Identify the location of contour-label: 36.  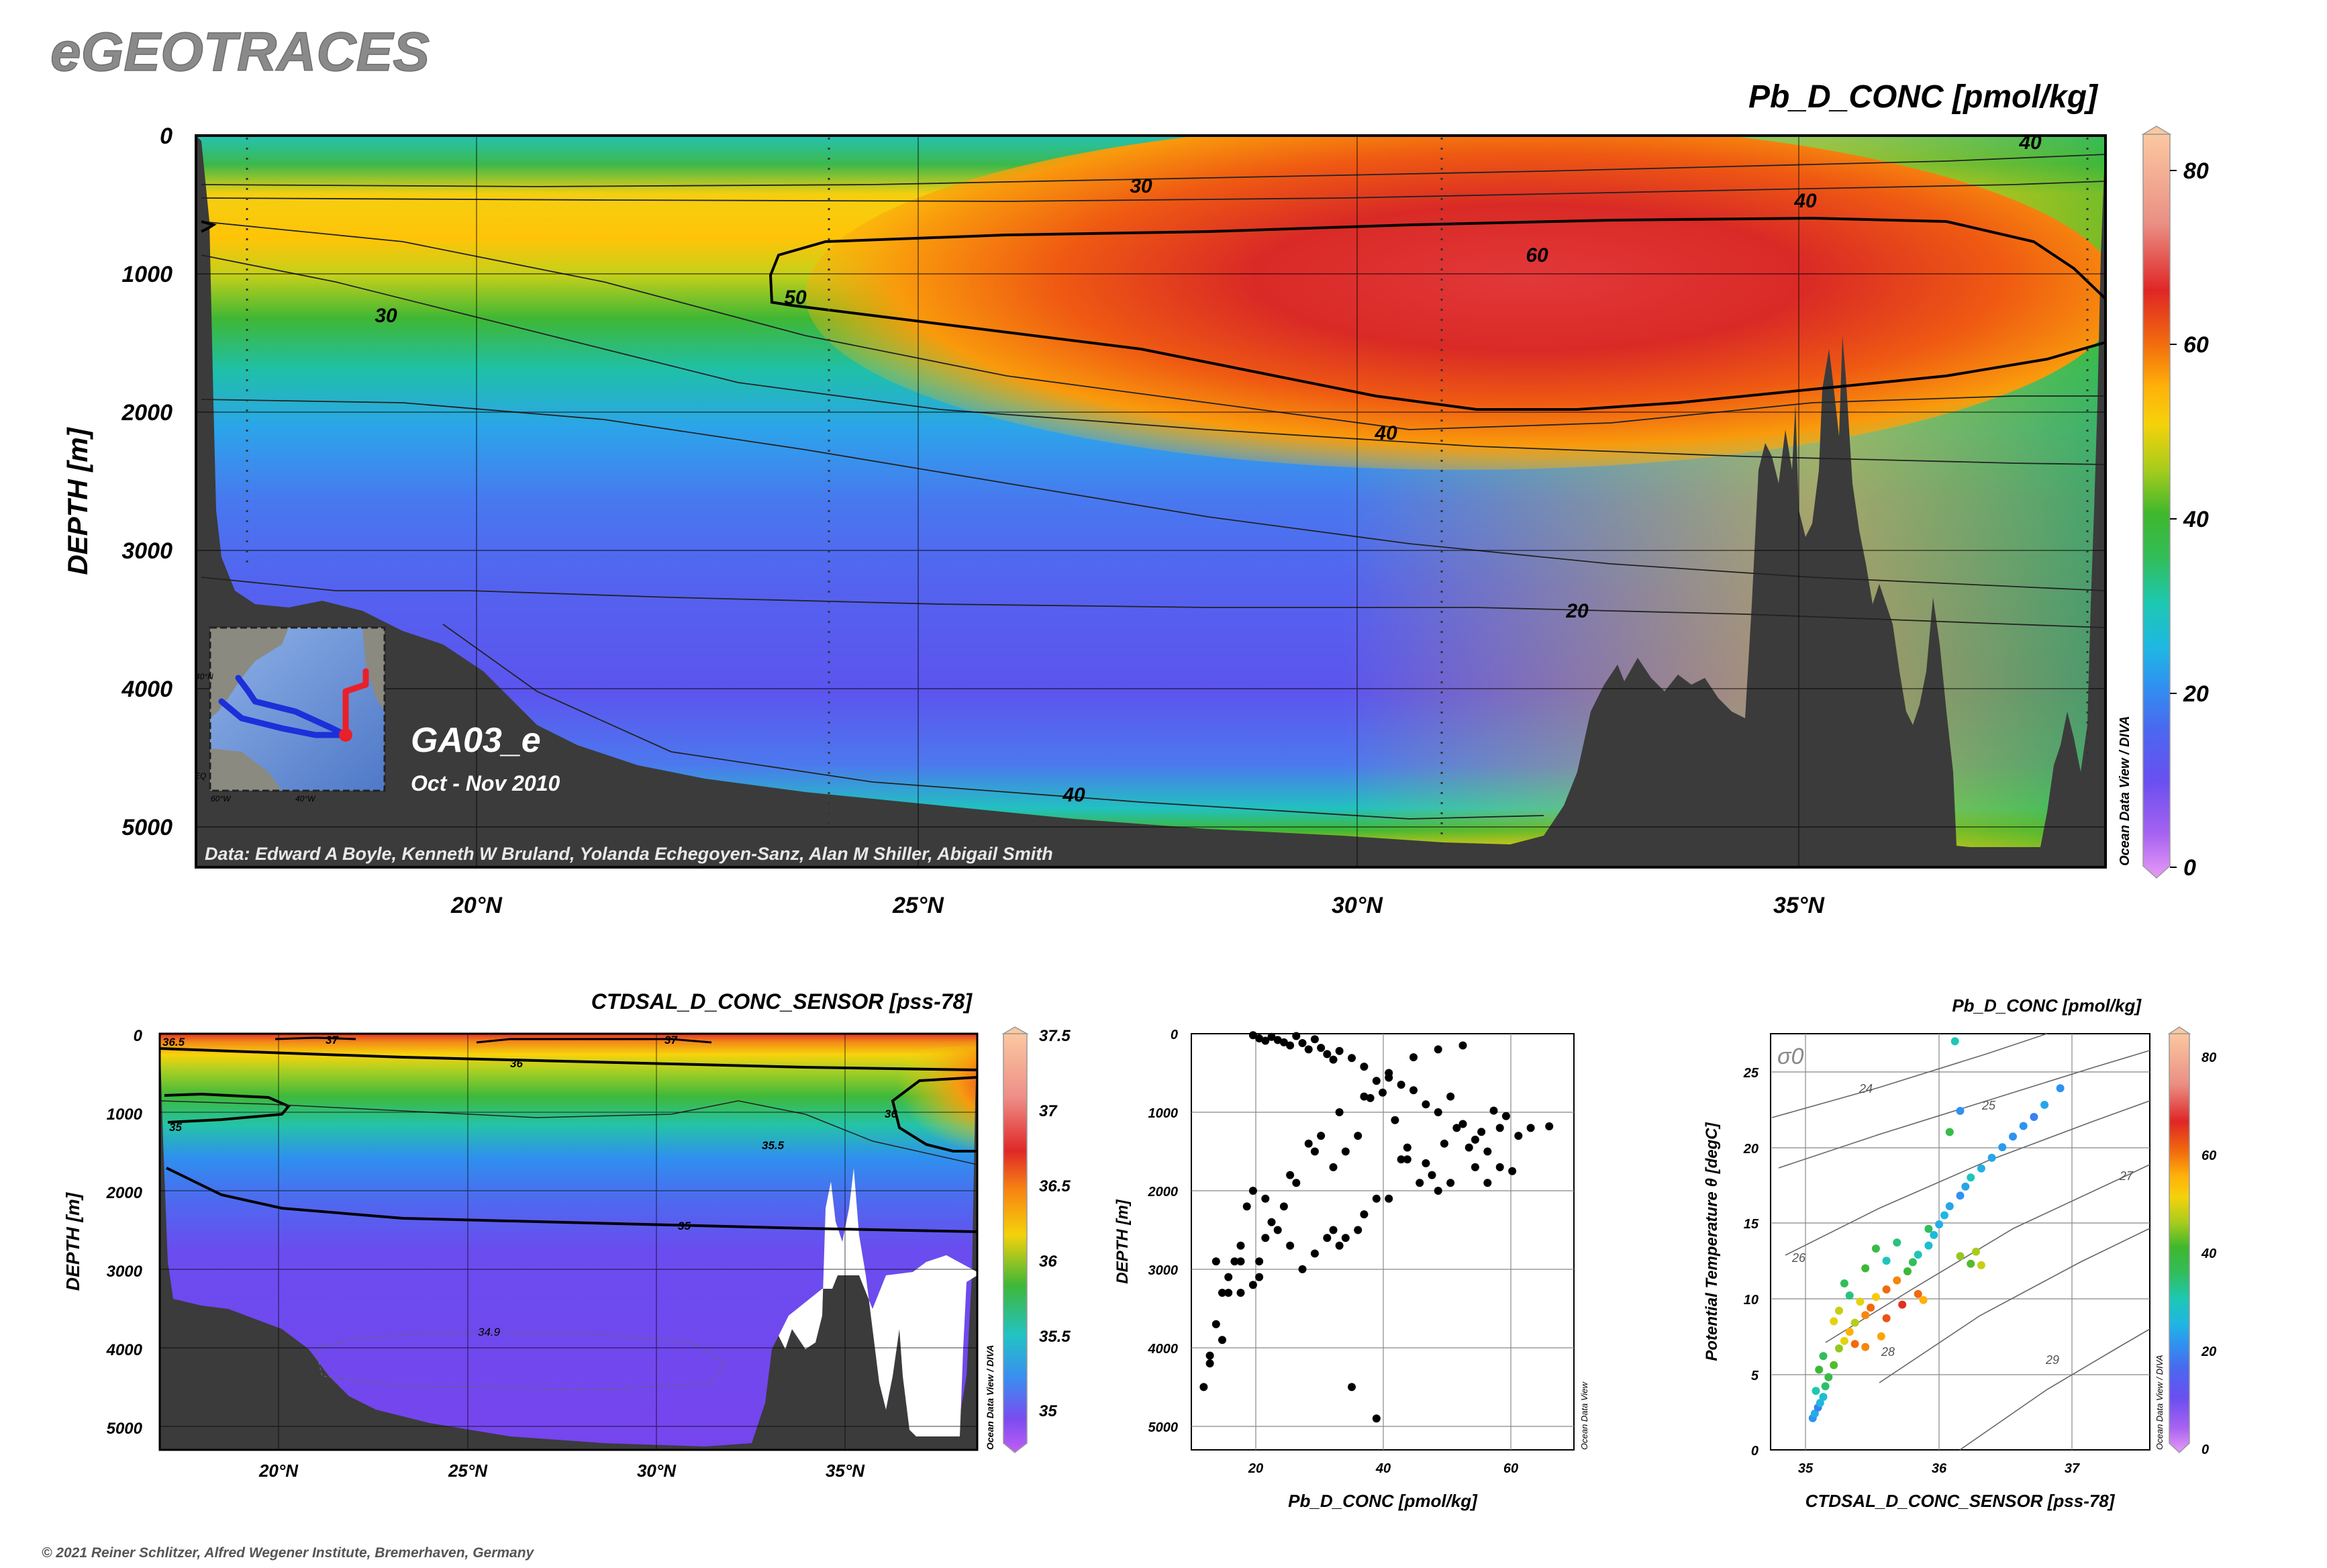
(516, 1063).